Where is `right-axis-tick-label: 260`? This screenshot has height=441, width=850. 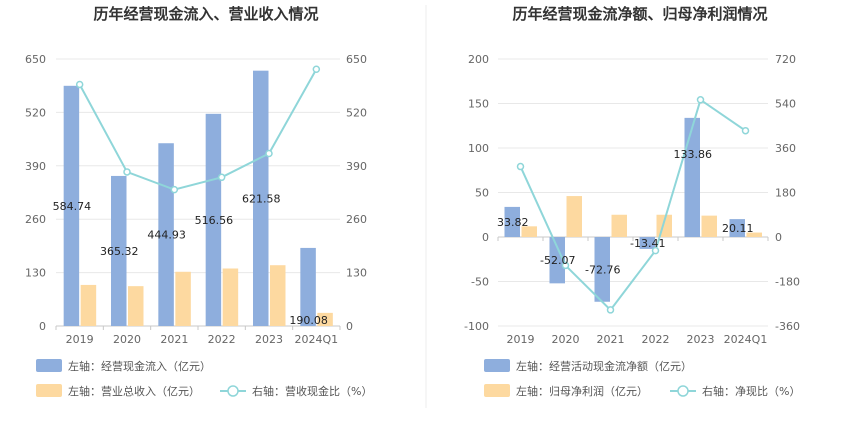 right-axis-tick-label: 260 is located at coordinates (356, 219).